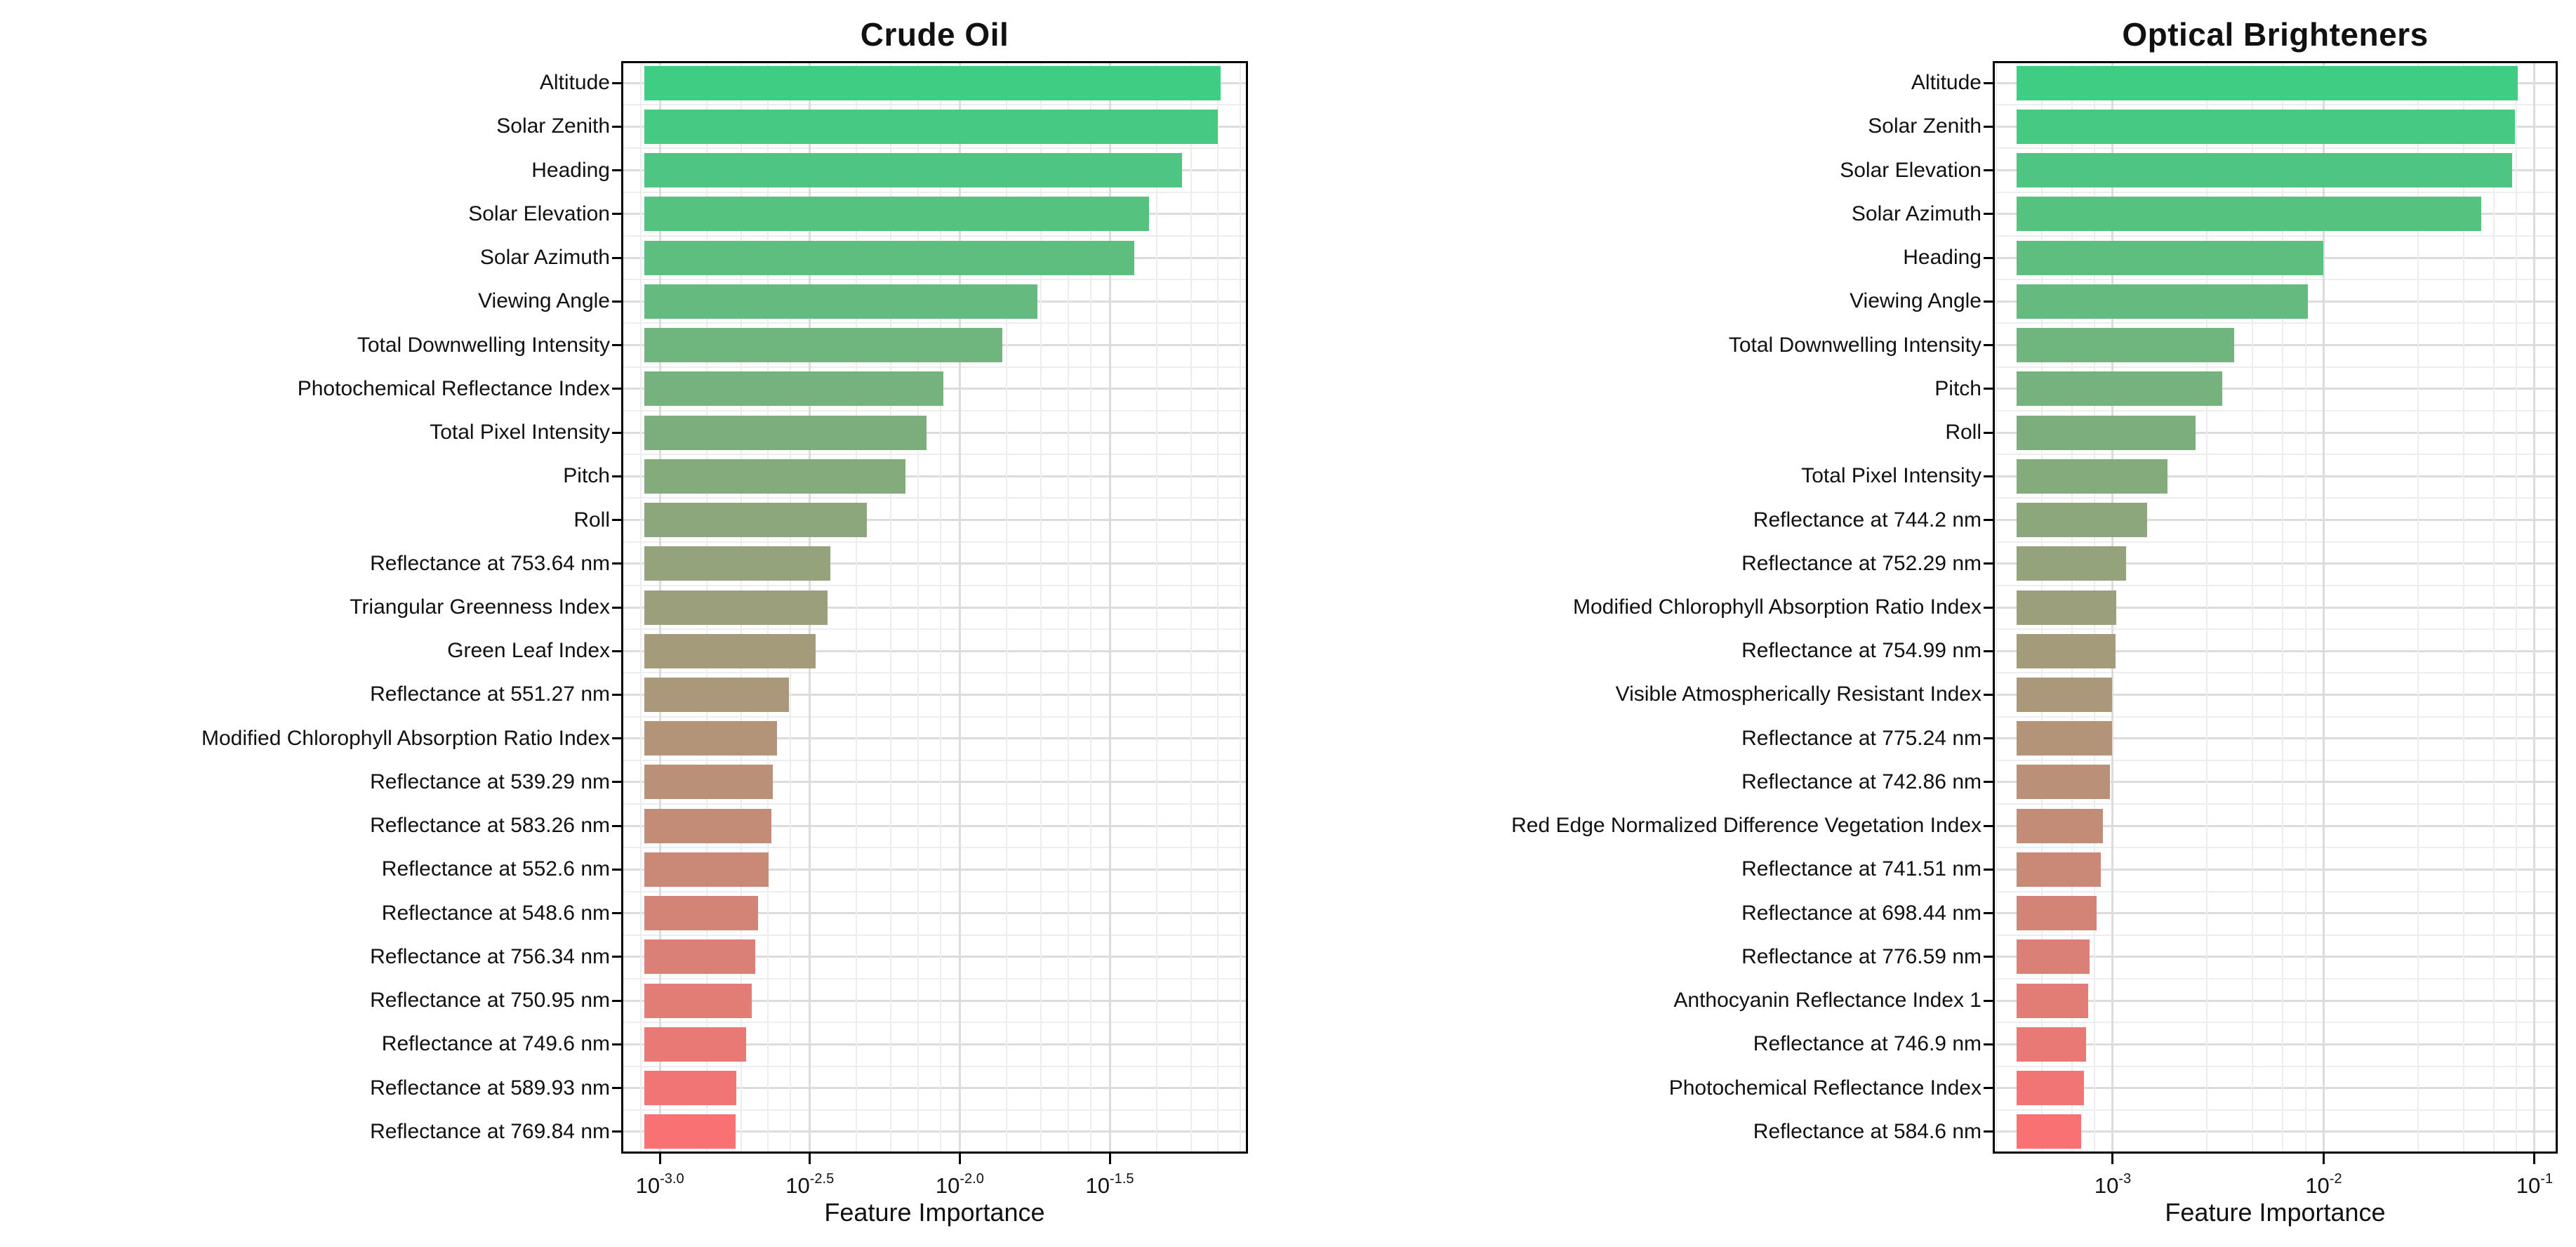 This screenshot has width=2576, height=1247. I want to click on category-label: Solar Azimuth, so click(1916, 213).